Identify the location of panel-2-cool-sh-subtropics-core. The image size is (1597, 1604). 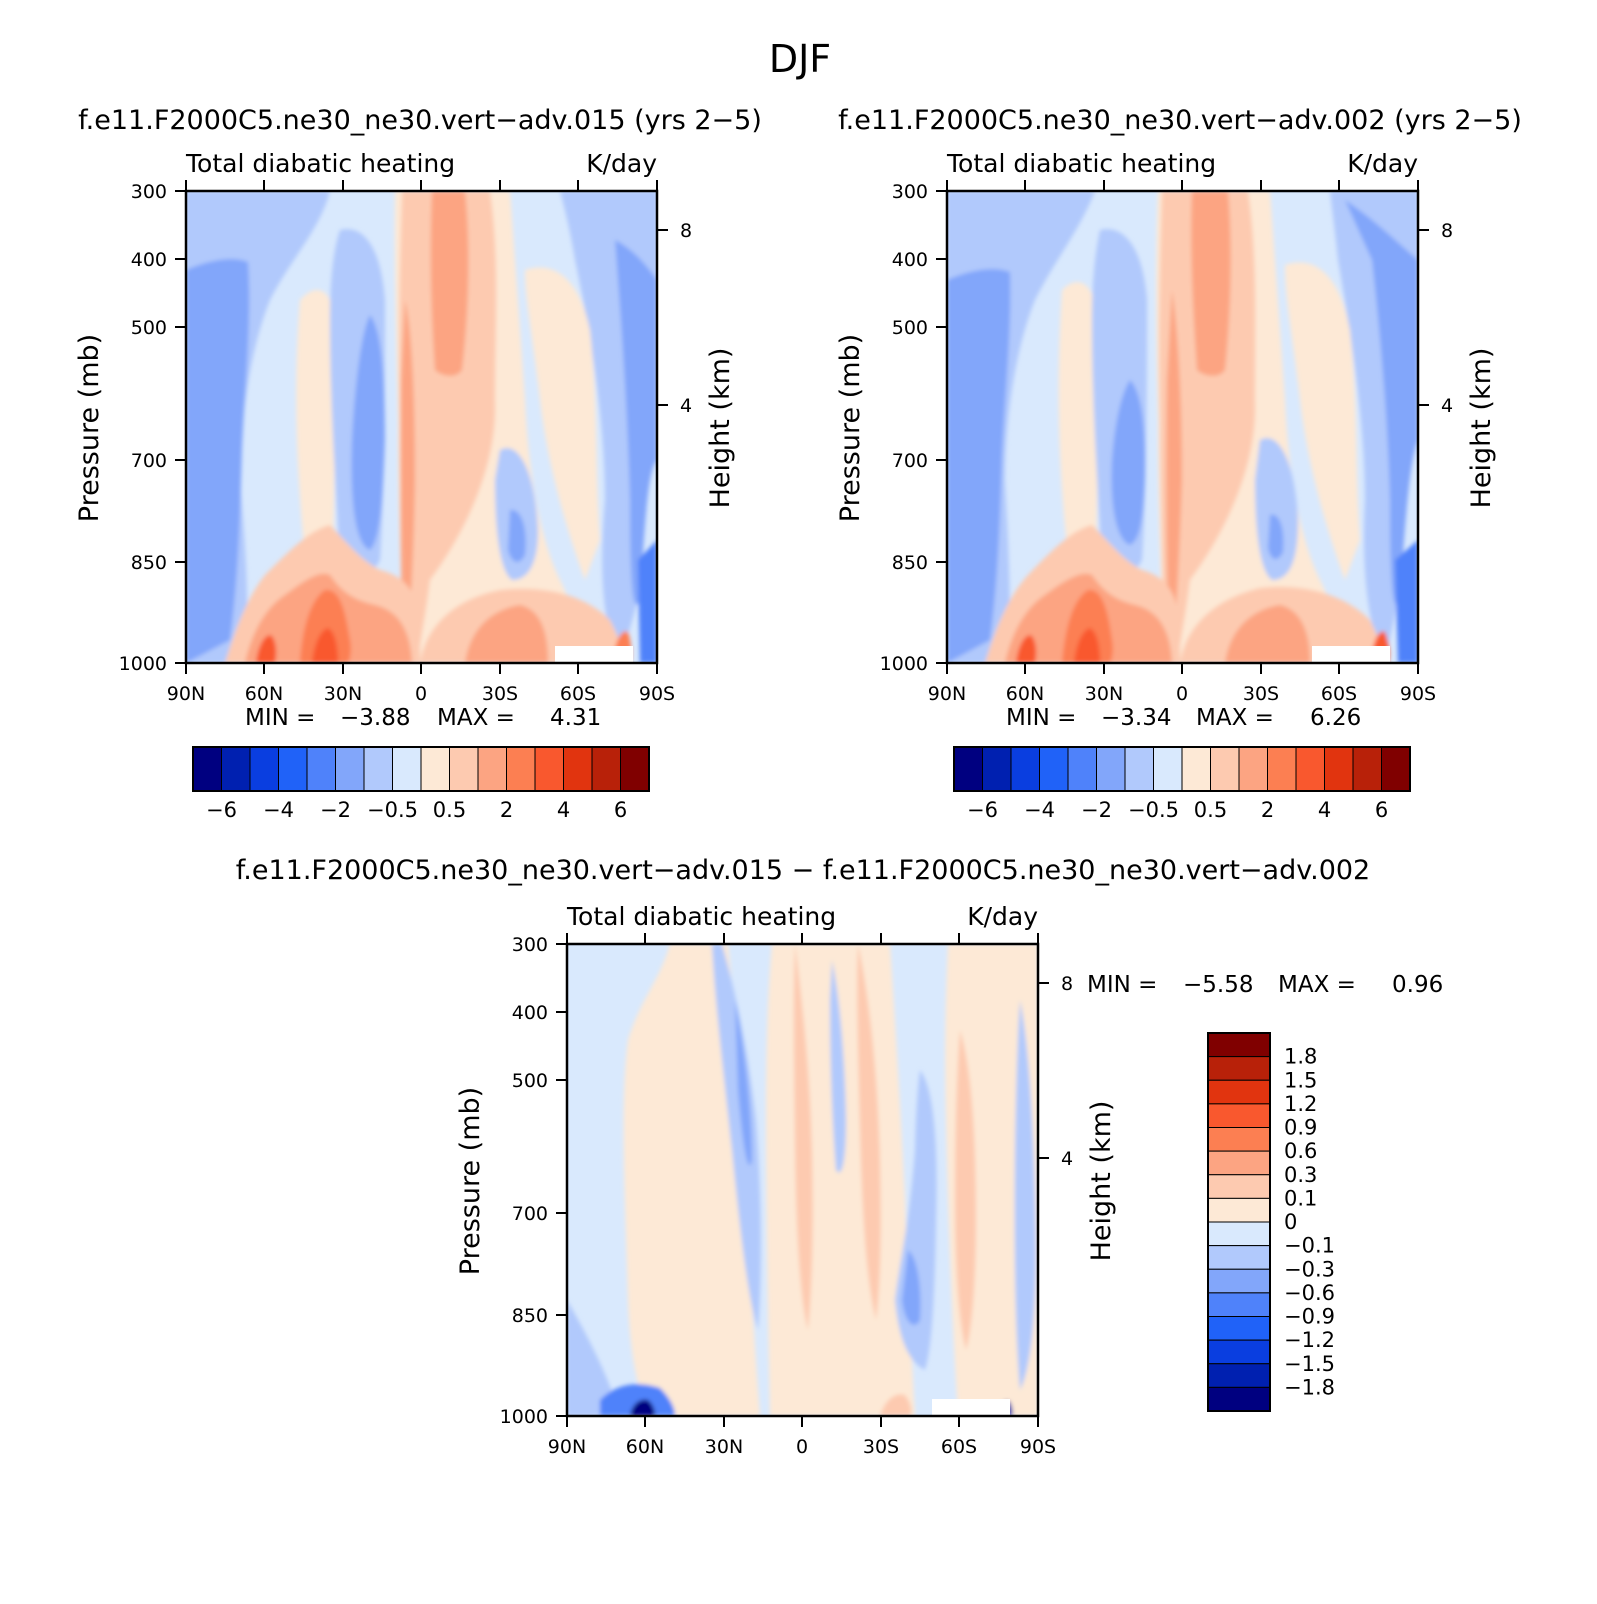
(1276, 537).